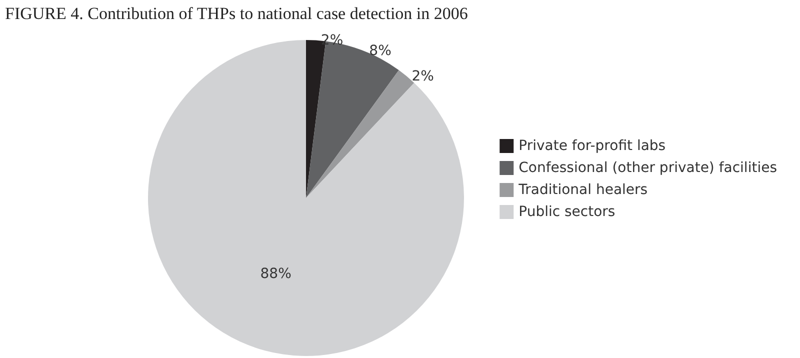 The image size is (800, 358). I want to click on legend-label: Traditional healers, so click(583, 190).